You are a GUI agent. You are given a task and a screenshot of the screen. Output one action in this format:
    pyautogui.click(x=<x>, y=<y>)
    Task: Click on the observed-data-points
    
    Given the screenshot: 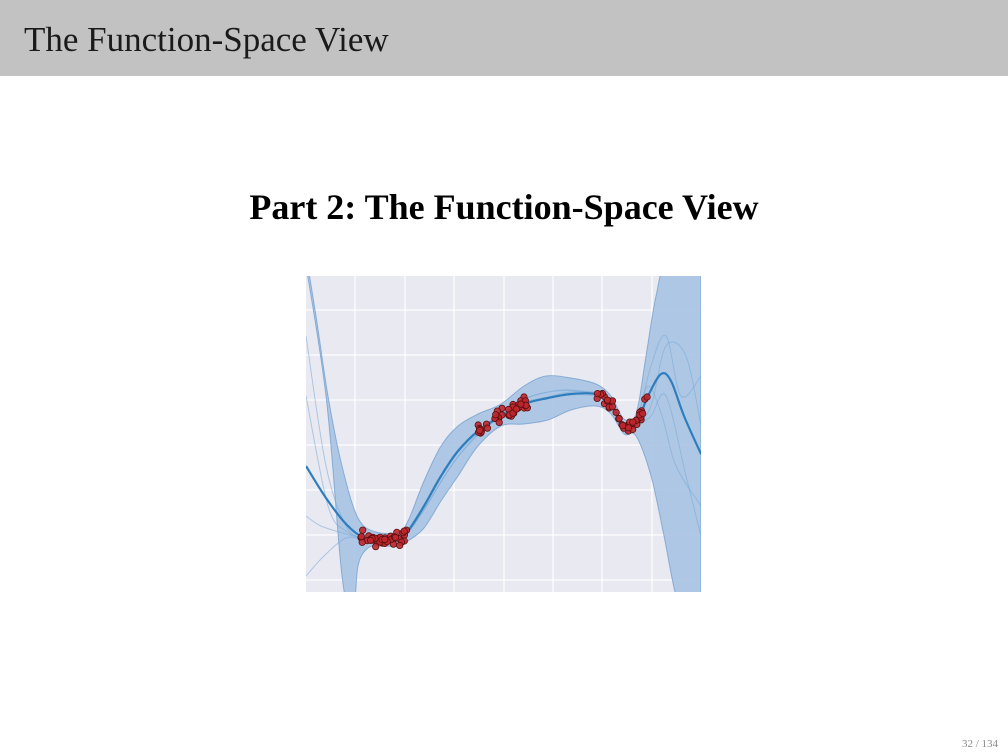 What is the action you would take?
    pyautogui.click(x=504, y=470)
    